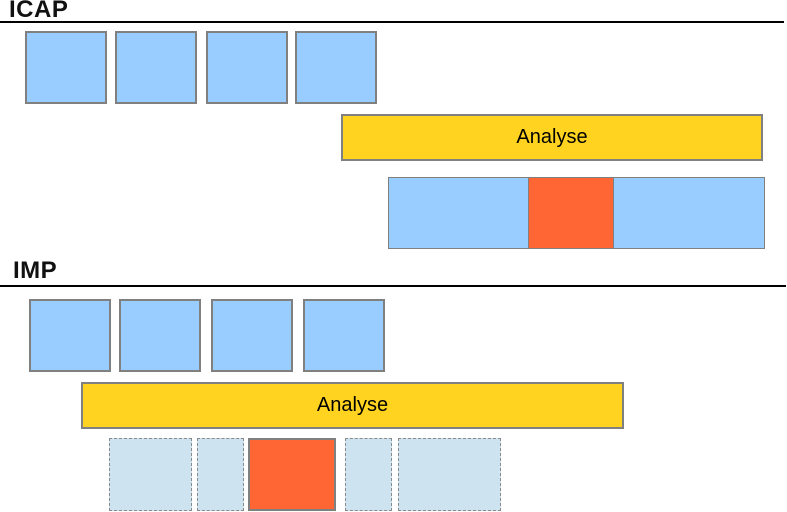 Image resolution: width=787 pixels, height=512 pixels. I want to click on analyse-bar-imp: Analyse, so click(352, 405).